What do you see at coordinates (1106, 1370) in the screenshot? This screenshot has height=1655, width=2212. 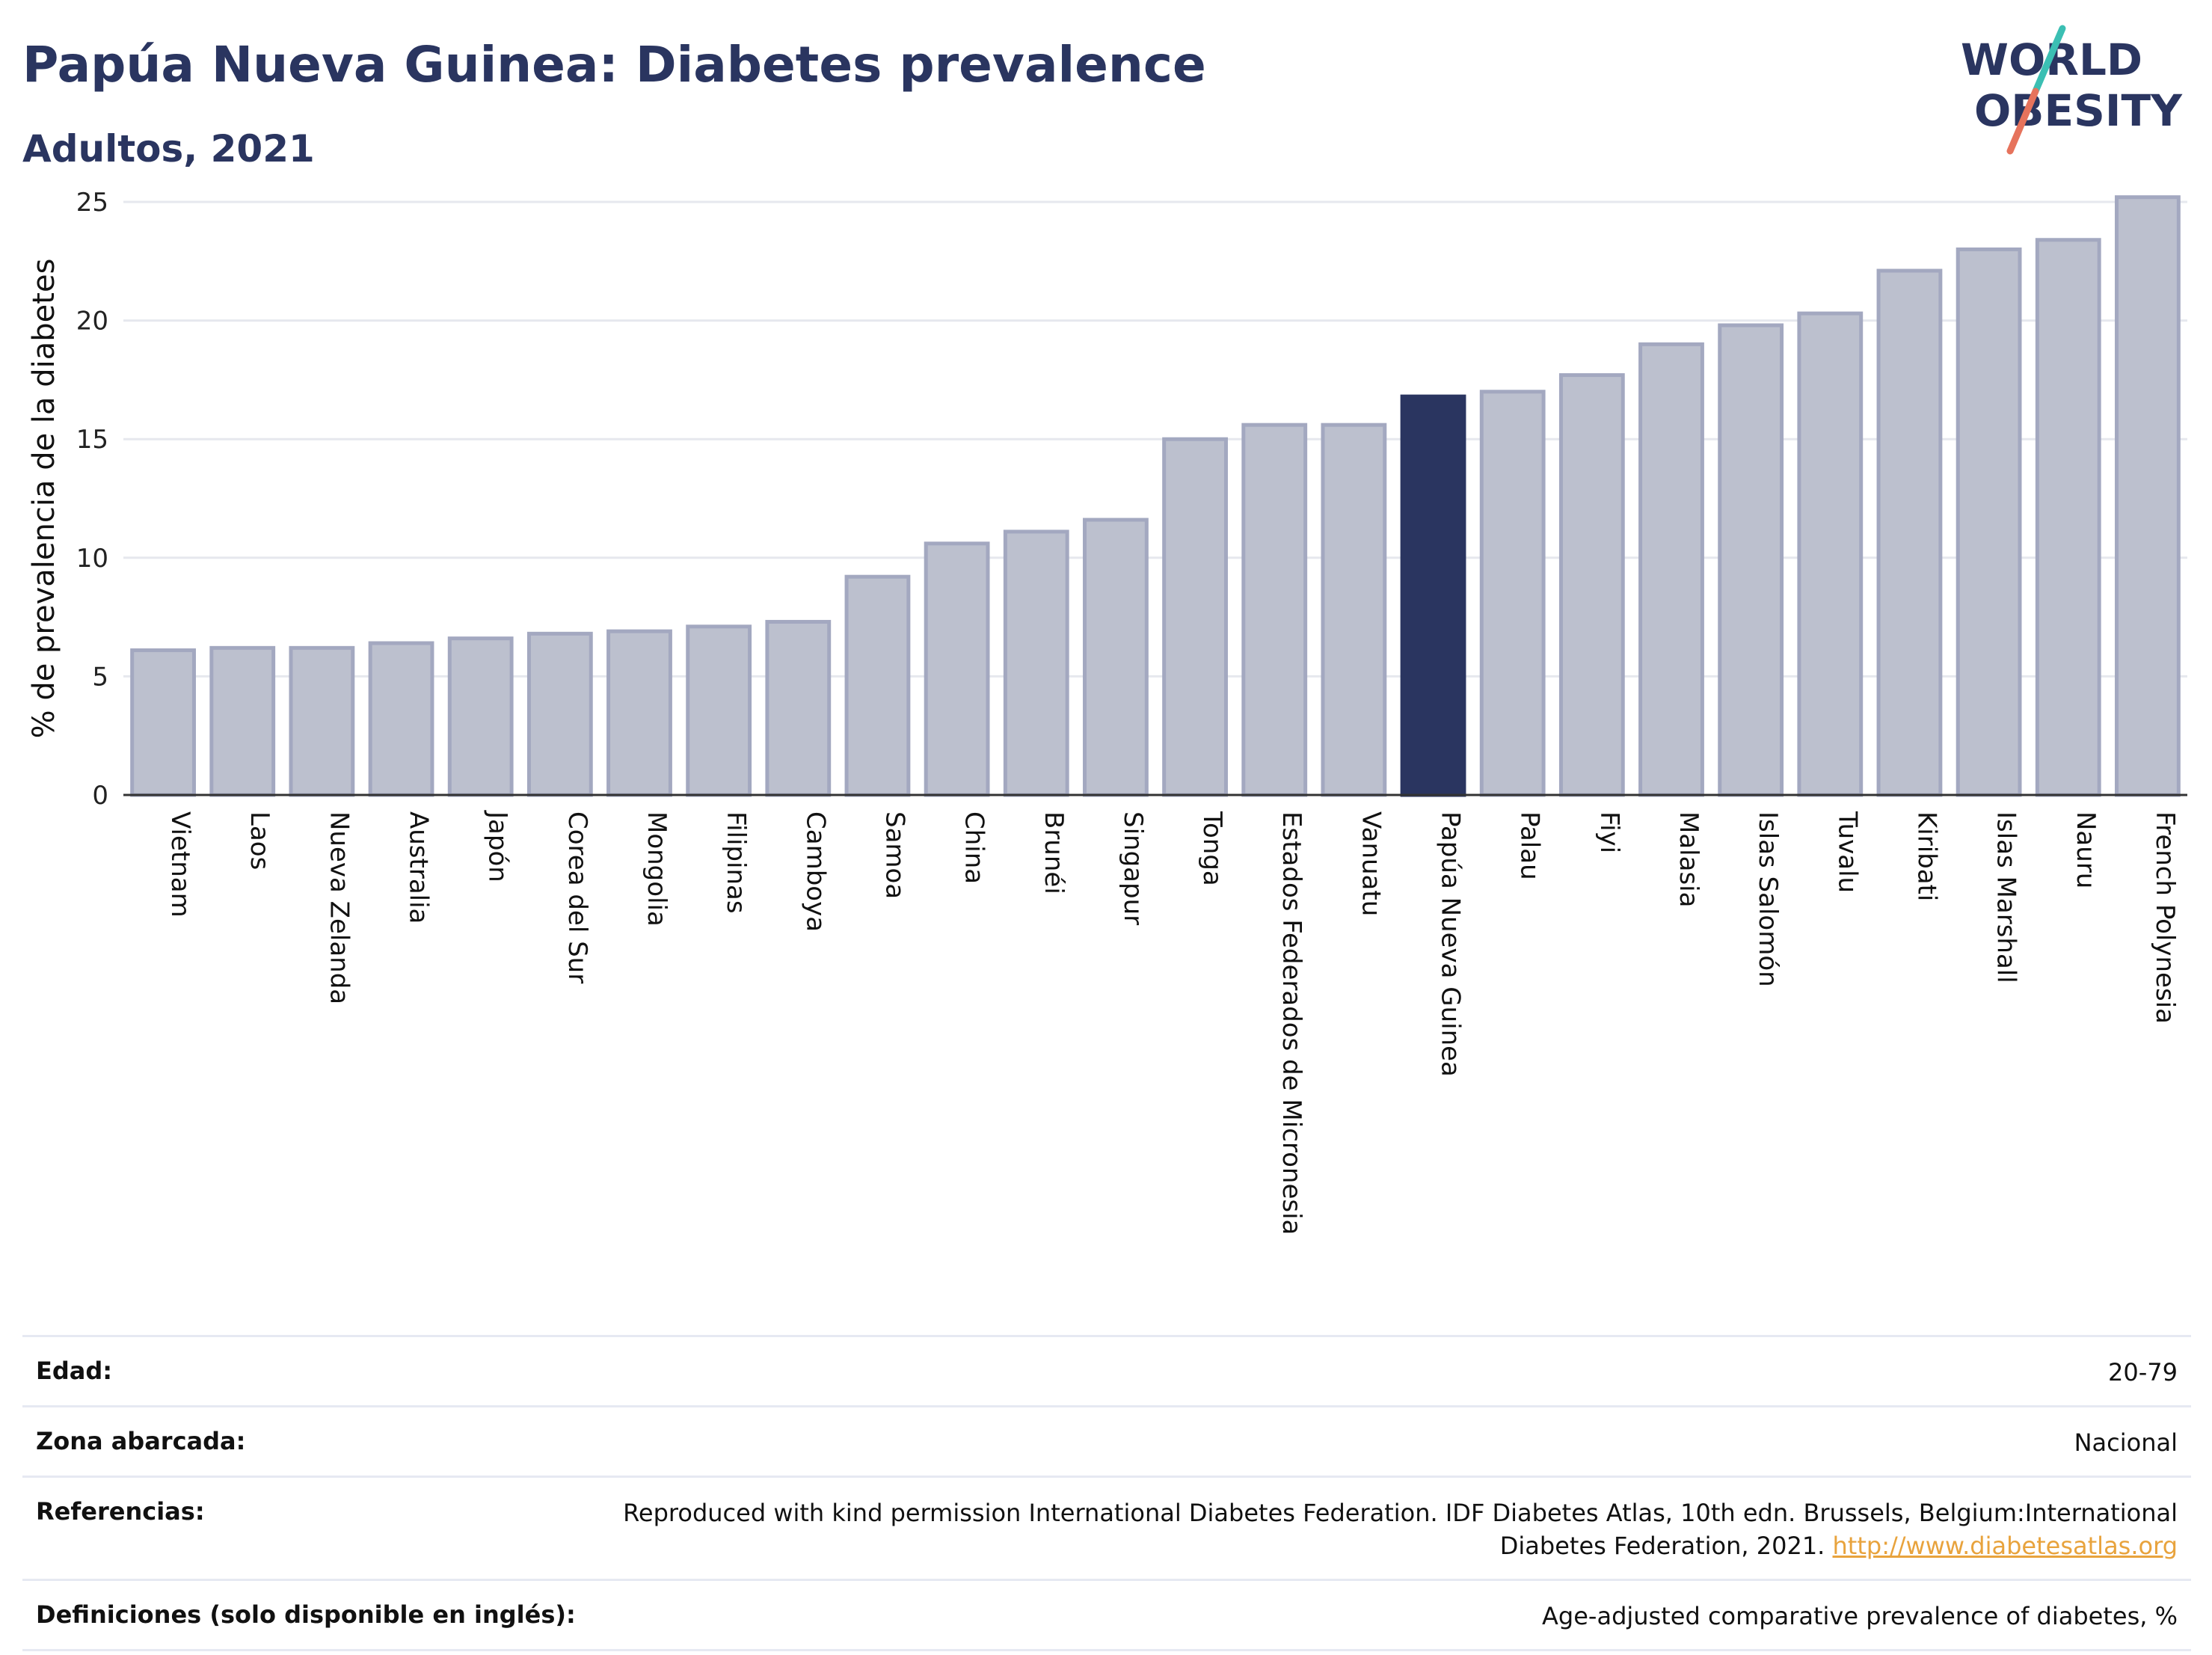 I see `meta-row-age: Edad: 20-79` at bounding box center [1106, 1370].